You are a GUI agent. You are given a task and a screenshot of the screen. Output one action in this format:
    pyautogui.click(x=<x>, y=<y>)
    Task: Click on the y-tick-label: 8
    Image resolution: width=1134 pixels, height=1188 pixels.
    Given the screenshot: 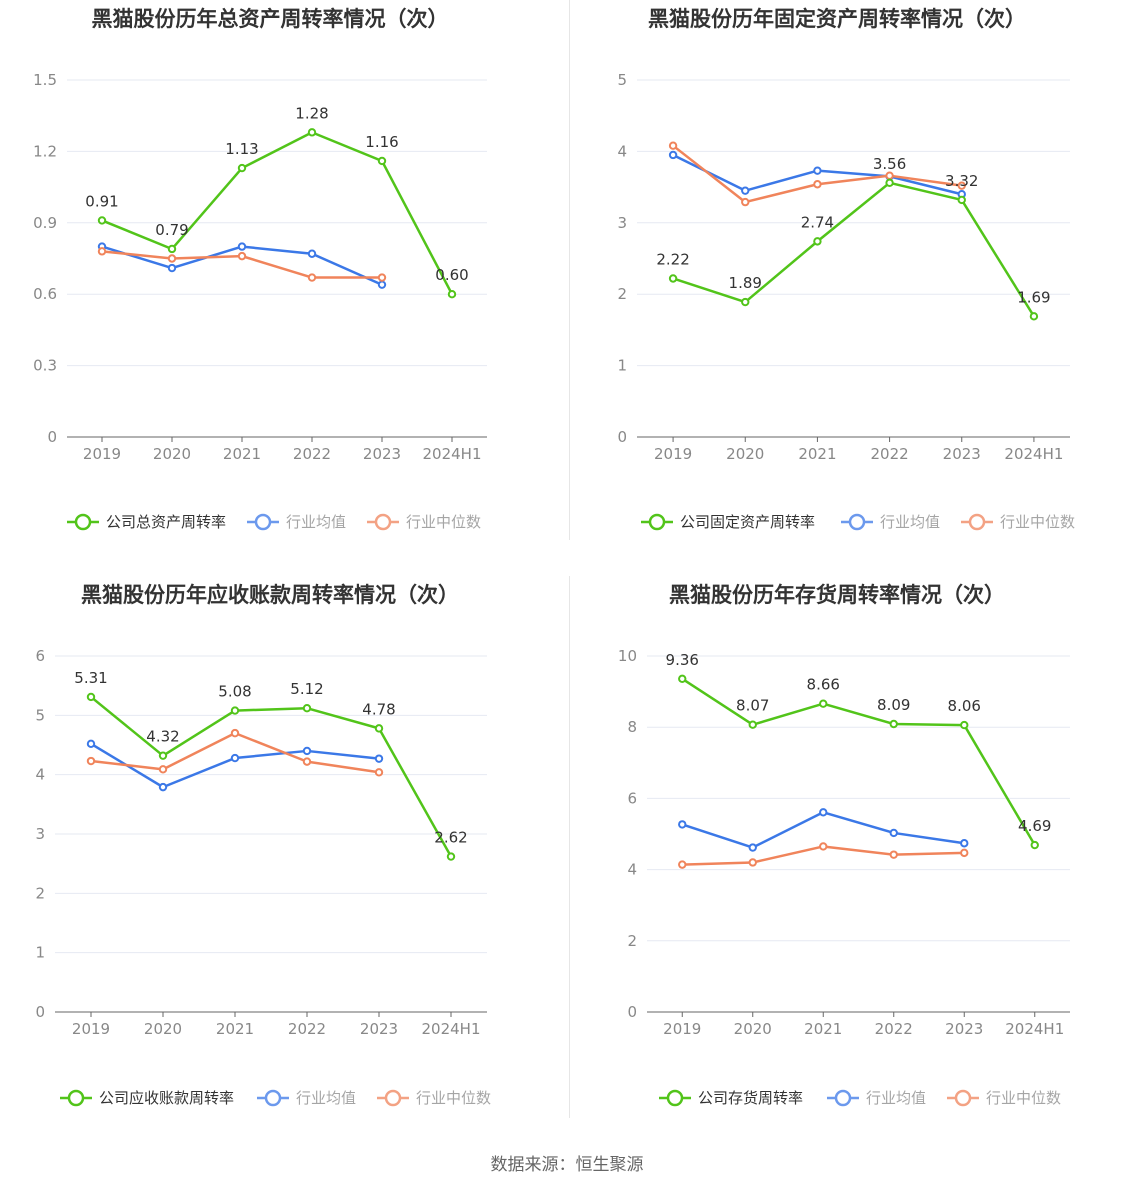 What is the action you would take?
    pyautogui.click(x=632, y=727)
    